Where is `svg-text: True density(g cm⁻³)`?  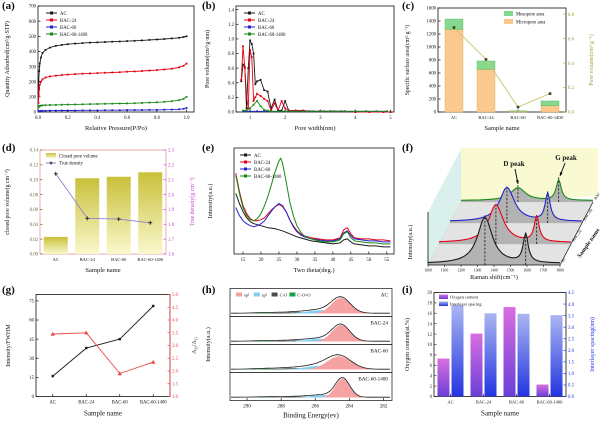
svg-text: True density(g cm⁻³) is located at coordinates (192, 201).